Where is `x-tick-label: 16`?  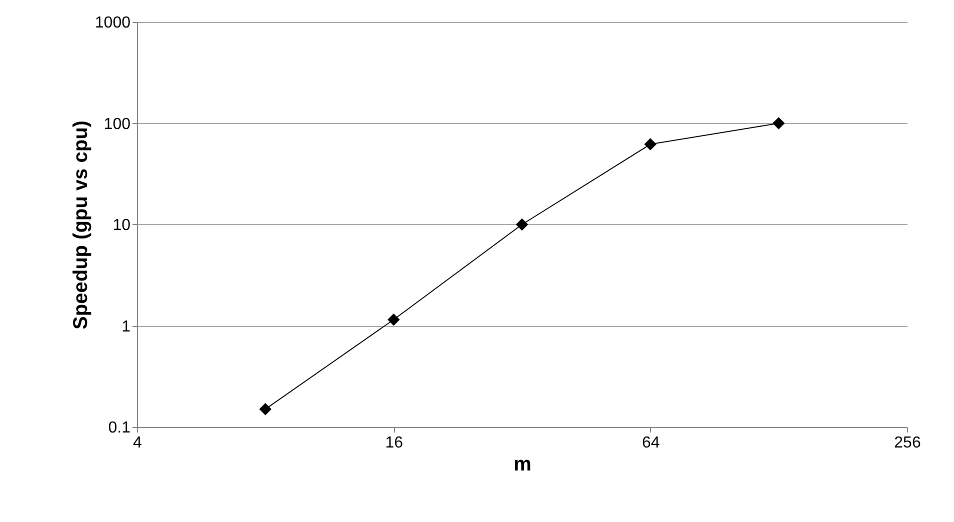
x-tick-label: 16 is located at coordinates (394, 443).